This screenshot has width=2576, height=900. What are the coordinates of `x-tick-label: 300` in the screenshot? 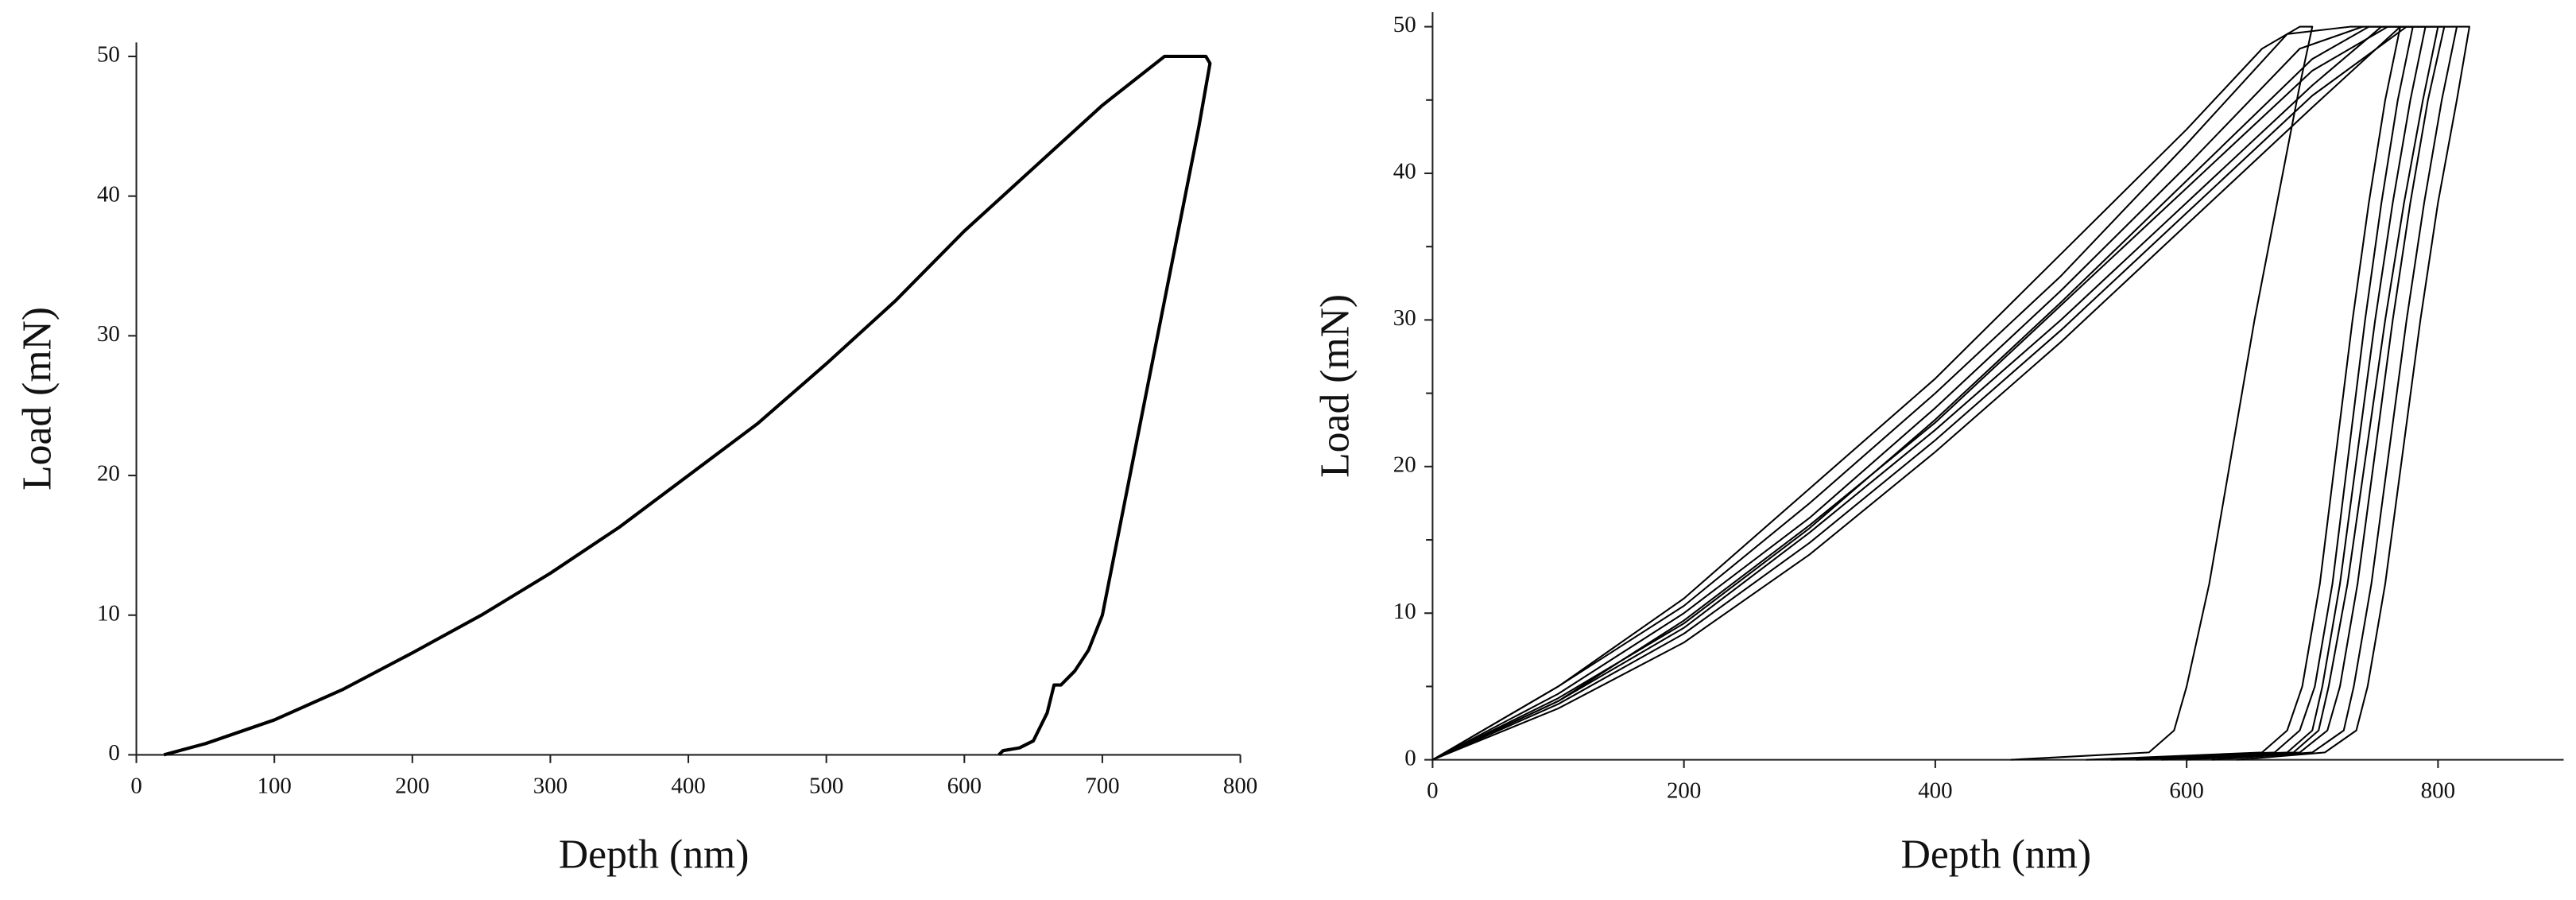 It's located at (550, 786).